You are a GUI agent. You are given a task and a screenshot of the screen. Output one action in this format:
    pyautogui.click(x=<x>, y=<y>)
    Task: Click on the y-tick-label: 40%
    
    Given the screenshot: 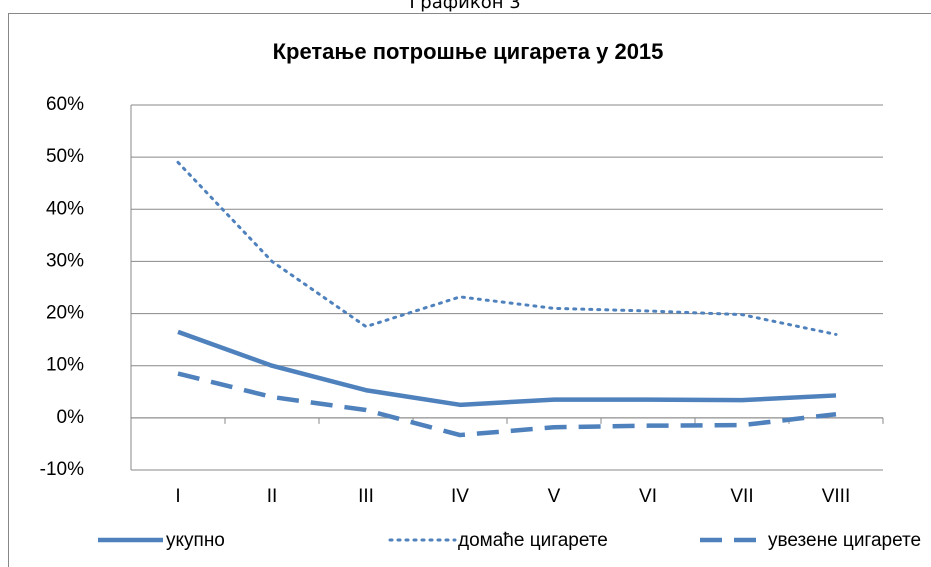 What is the action you would take?
    pyautogui.click(x=65, y=208)
    